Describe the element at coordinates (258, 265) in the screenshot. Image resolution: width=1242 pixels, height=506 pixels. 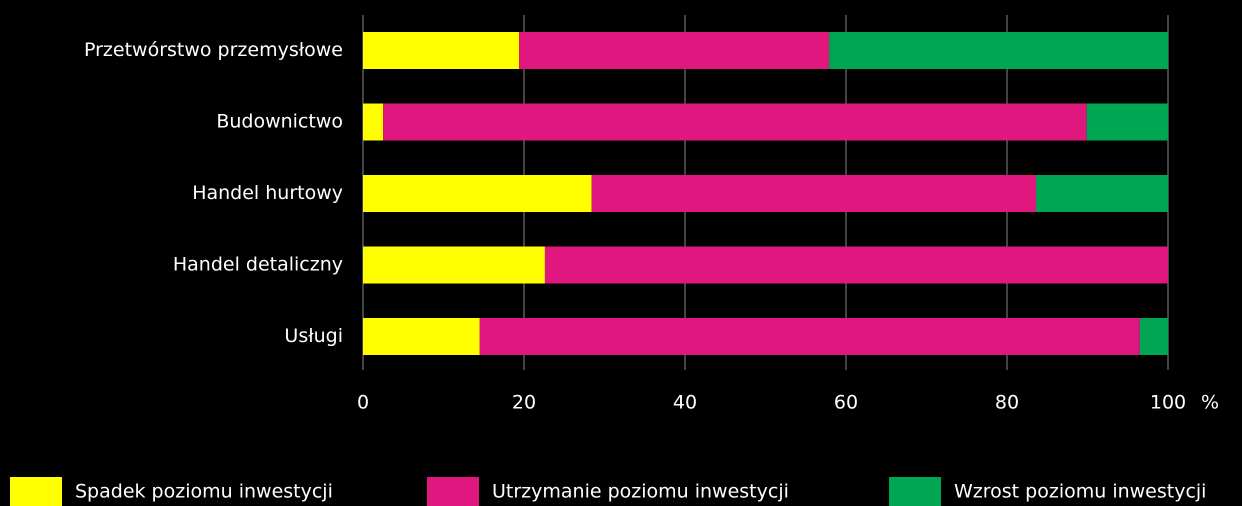
I see `y-tick-label: Handel detaliczny` at that location.